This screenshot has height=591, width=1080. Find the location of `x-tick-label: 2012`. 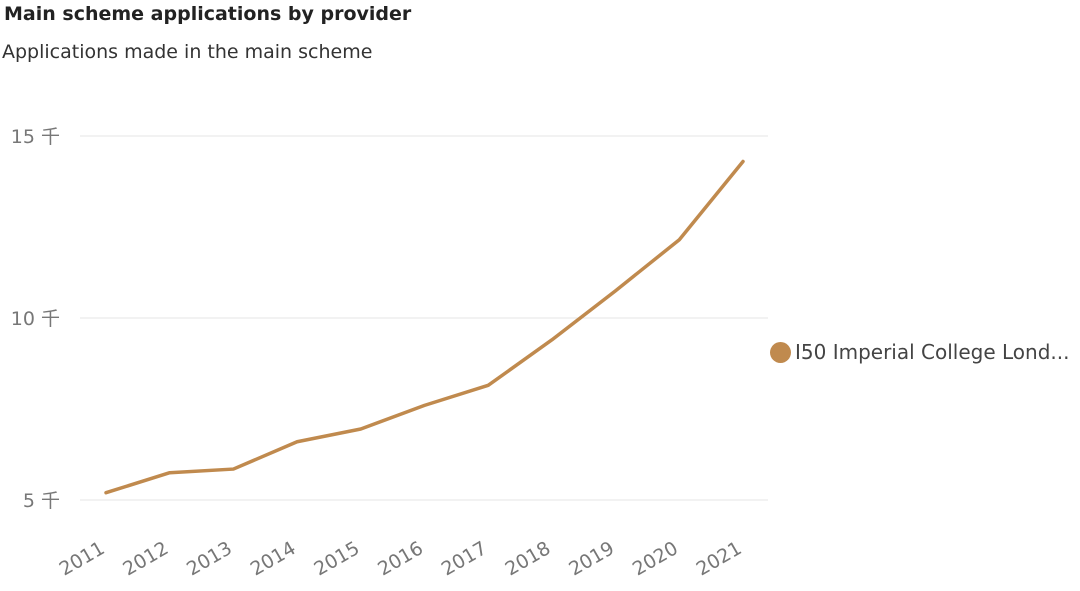

x-tick-label: 2012 is located at coordinates (145, 558).